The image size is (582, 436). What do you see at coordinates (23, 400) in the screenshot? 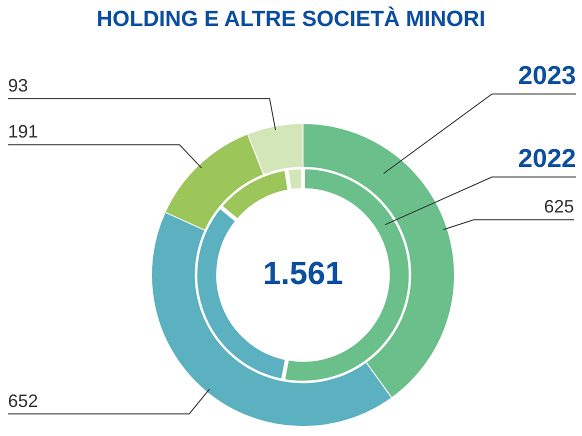
I see `data-label: 652` at bounding box center [23, 400].